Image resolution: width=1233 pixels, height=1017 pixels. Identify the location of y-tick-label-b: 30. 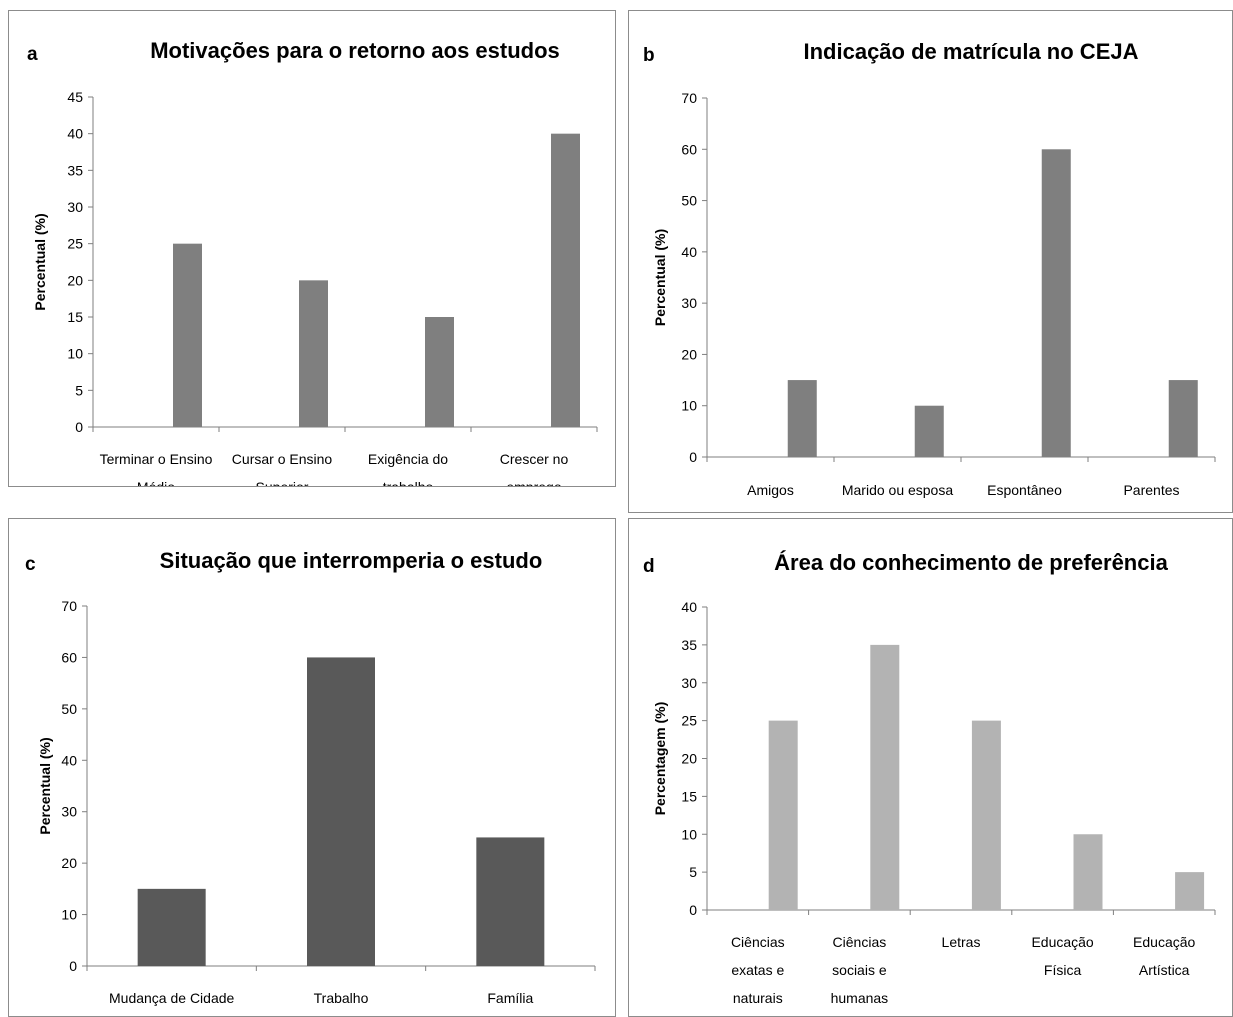
(689, 303).